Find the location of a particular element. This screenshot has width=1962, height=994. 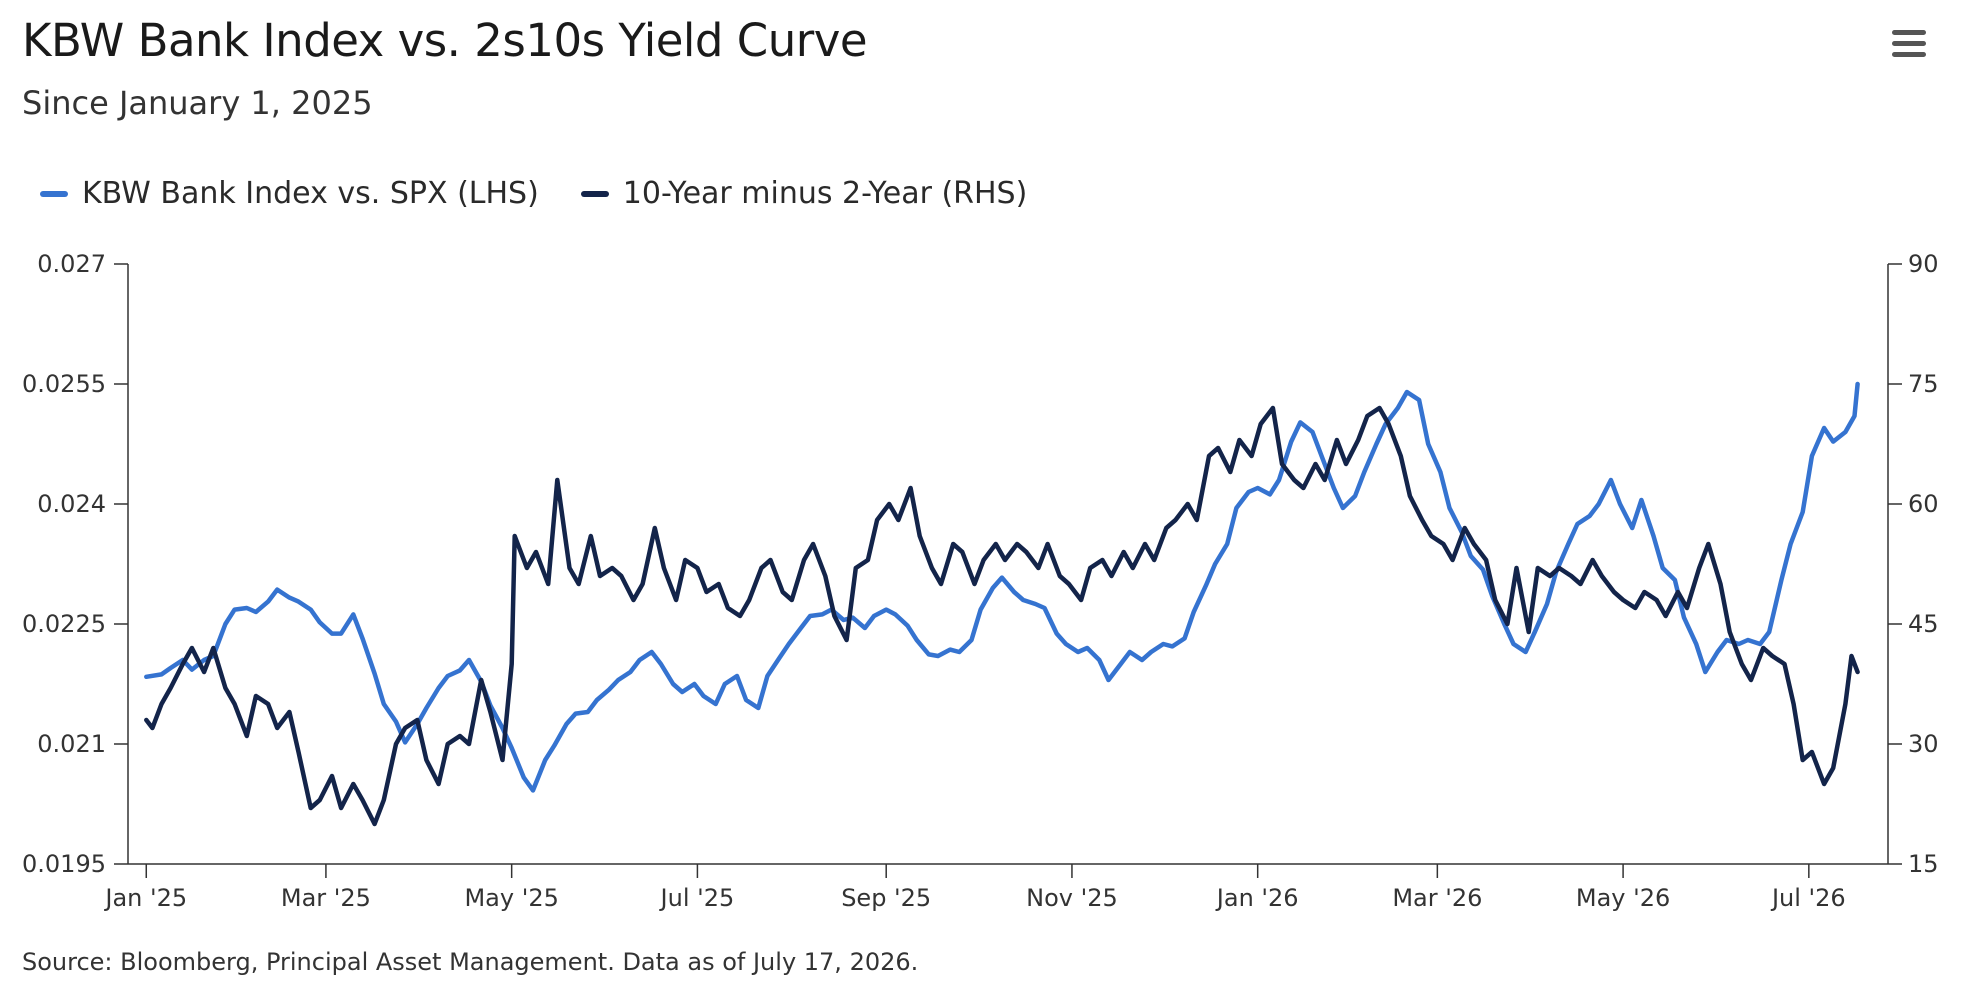

legend-item-bank-index: KBW Bank Index vs. SPX (LHS) is located at coordinates (289, 193).